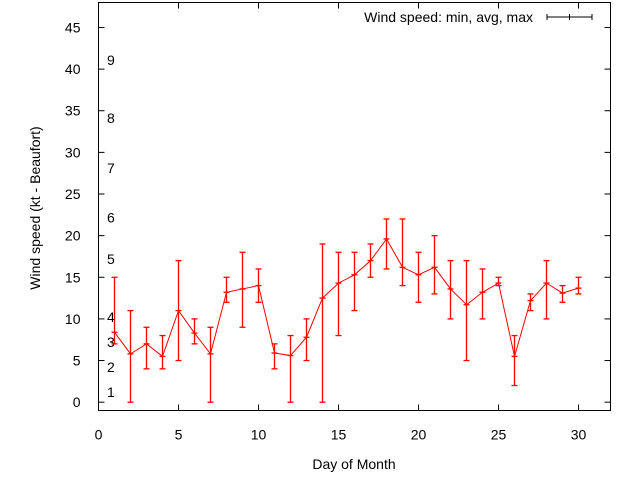 This screenshot has height=485, width=640. What do you see at coordinates (73, 152) in the screenshot?
I see `y-tick-label: 30` at bounding box center [73, 152].